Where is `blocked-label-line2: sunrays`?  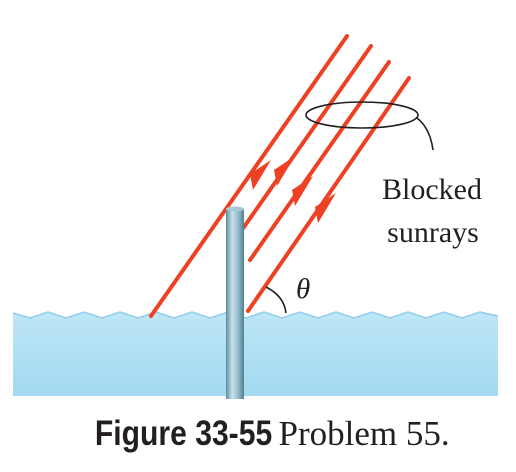
blocked-label-line2: sunrays is located at coordinates (433, 232).